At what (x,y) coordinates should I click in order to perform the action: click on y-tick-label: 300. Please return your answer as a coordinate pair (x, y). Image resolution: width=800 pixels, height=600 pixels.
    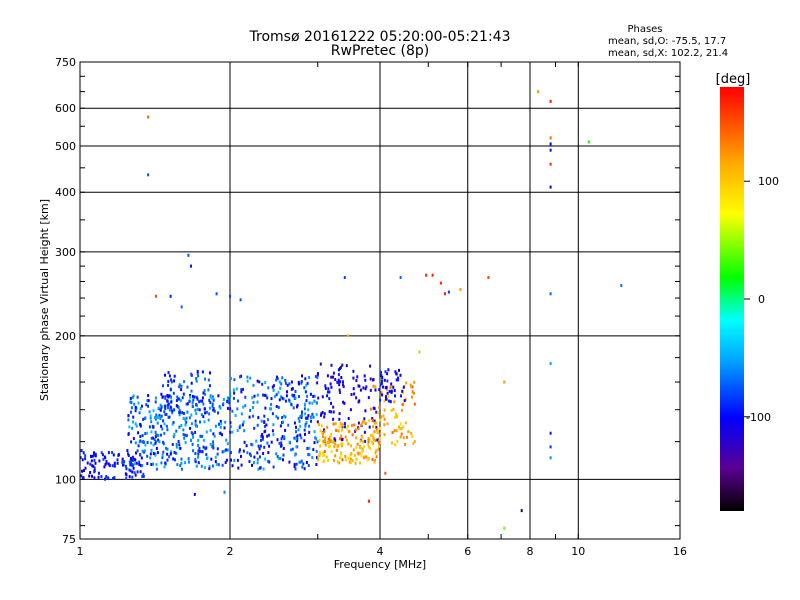
    Looking at the image, I should click on (65, 252).